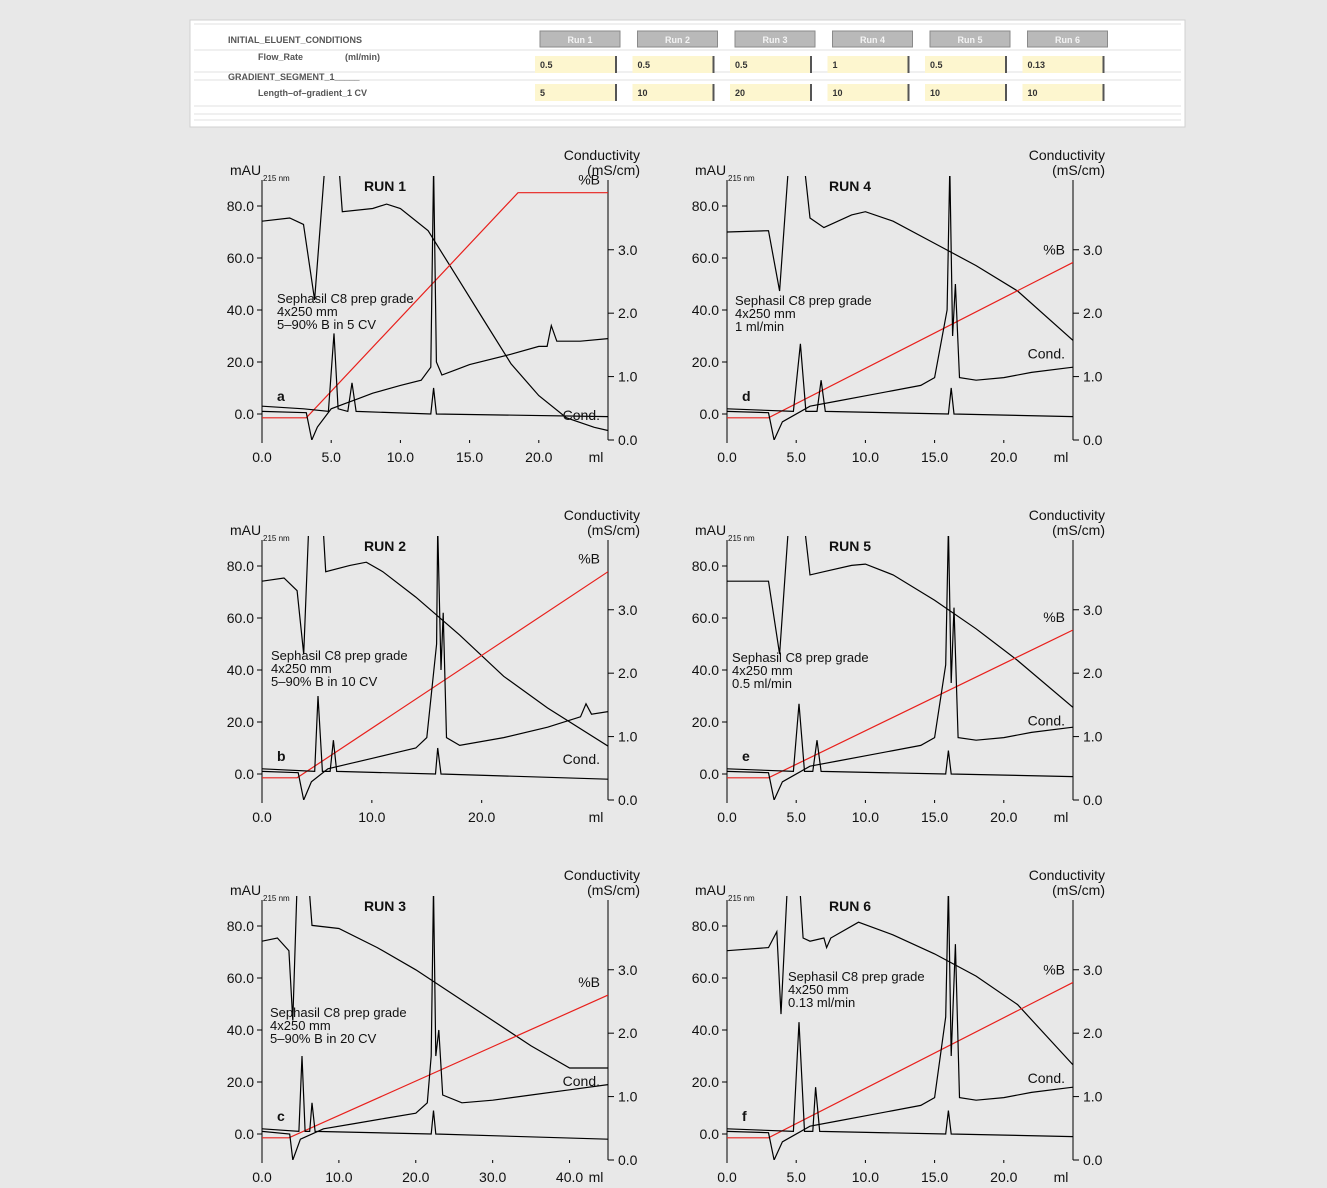 The width and height of the screenshot is (1327, 1188). What do you see at coordinates (835, 65) in the screenshot?
I see `cell-value: 1` at bounding box center [835, 65].